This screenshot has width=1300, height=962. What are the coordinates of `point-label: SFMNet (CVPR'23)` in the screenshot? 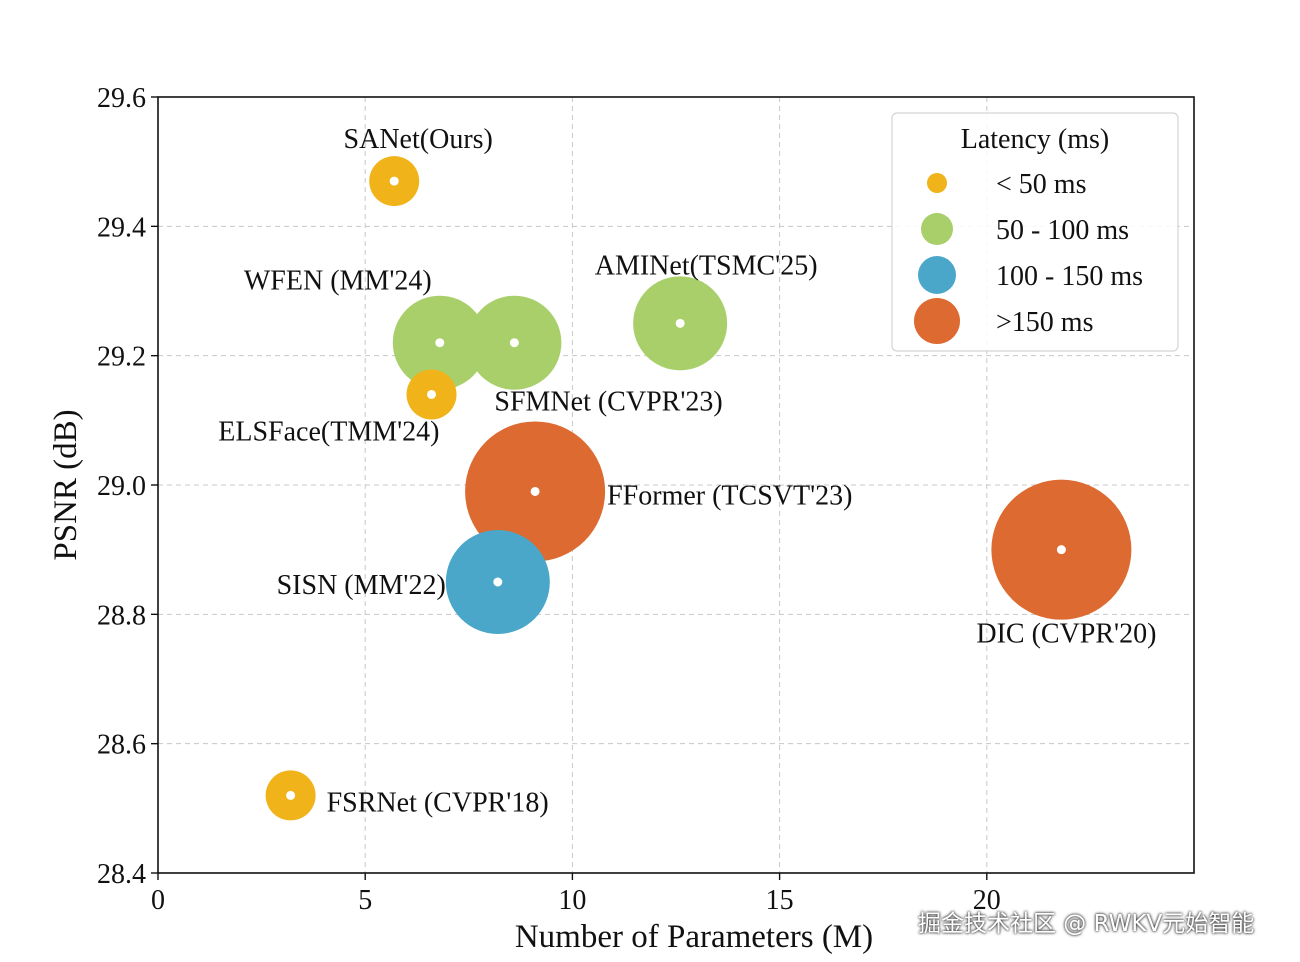 It's located at (608, 402).